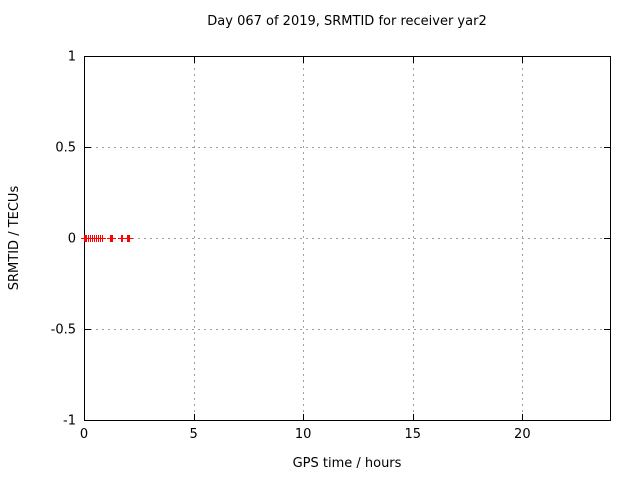 The image size is (640, 480). I want to click on x-tick-label: 15, so click(412, 434).